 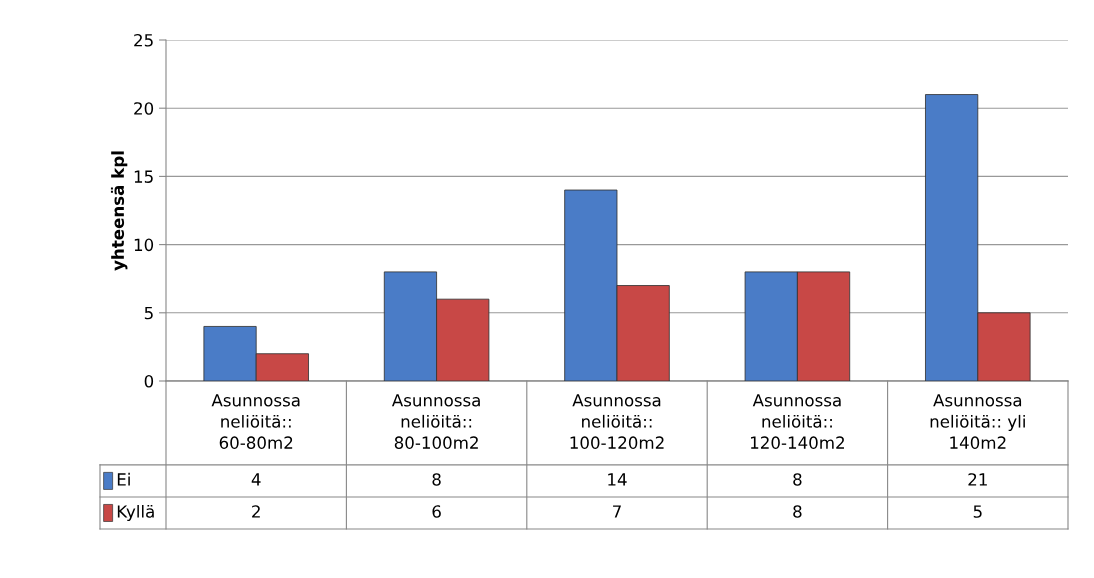 I want to click on y-tick-label: 5, so click(x=148, y=313).